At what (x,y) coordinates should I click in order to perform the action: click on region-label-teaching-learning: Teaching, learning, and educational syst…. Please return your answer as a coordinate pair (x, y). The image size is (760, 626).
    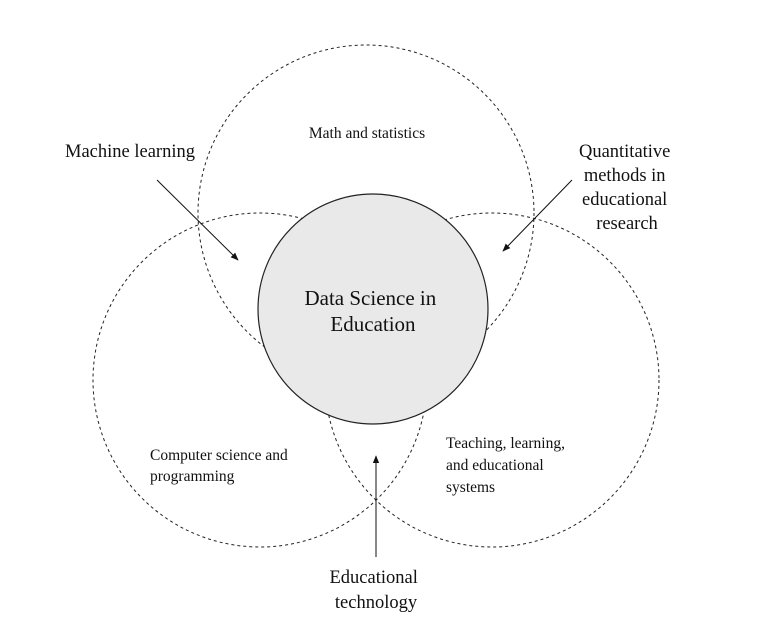
    Looking at the image, I should click on (507, 465).